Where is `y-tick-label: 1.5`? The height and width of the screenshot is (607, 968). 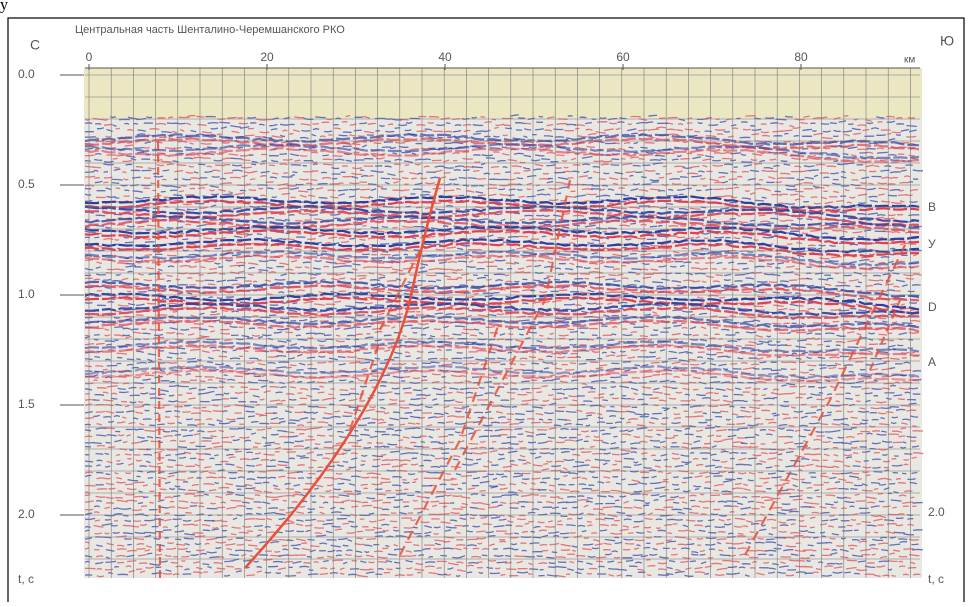 y-tick-label: 1.5 is located at coordinates (26, 404).